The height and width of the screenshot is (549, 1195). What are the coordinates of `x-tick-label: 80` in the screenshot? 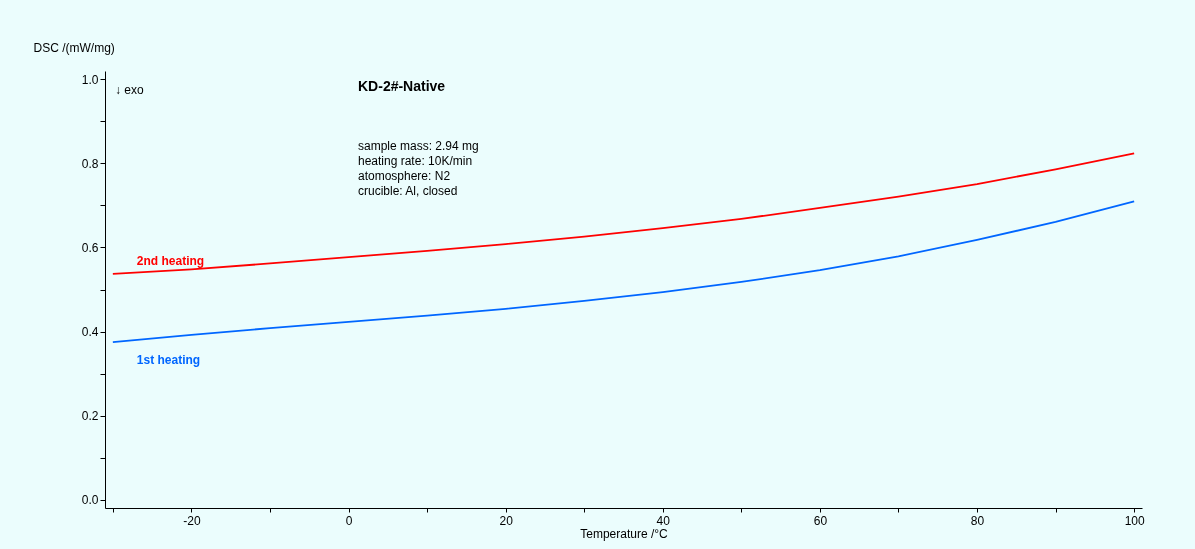 It's located at (977, 520).